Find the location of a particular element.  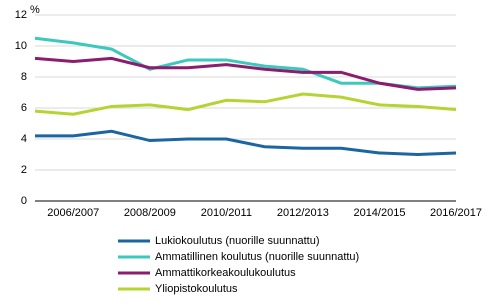

y-tick-label: 8 is located at coordinates (24, 77).